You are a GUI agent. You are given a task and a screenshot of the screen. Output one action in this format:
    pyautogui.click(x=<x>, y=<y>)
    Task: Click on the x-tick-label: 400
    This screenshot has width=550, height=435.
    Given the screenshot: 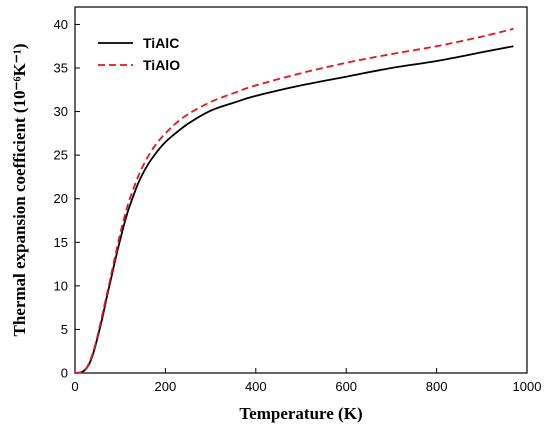 What is the action you would take?
    pyautogui.click(x=256, y=386)
    